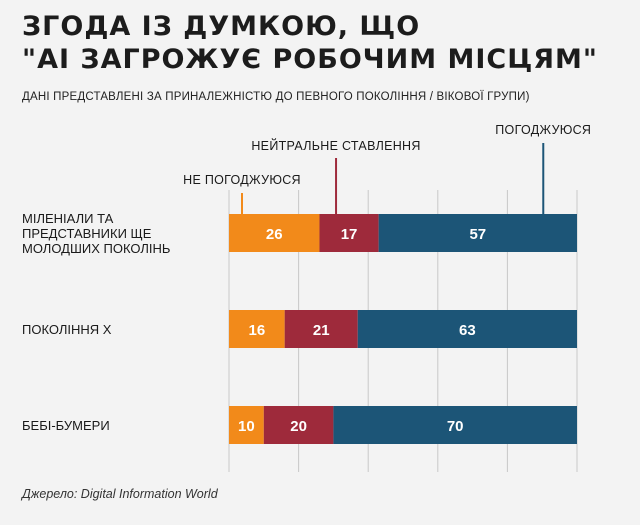 Image resolution: width=640 pixels, height=525 pixels. I want to click on data-label: 10, so click(246, 426).